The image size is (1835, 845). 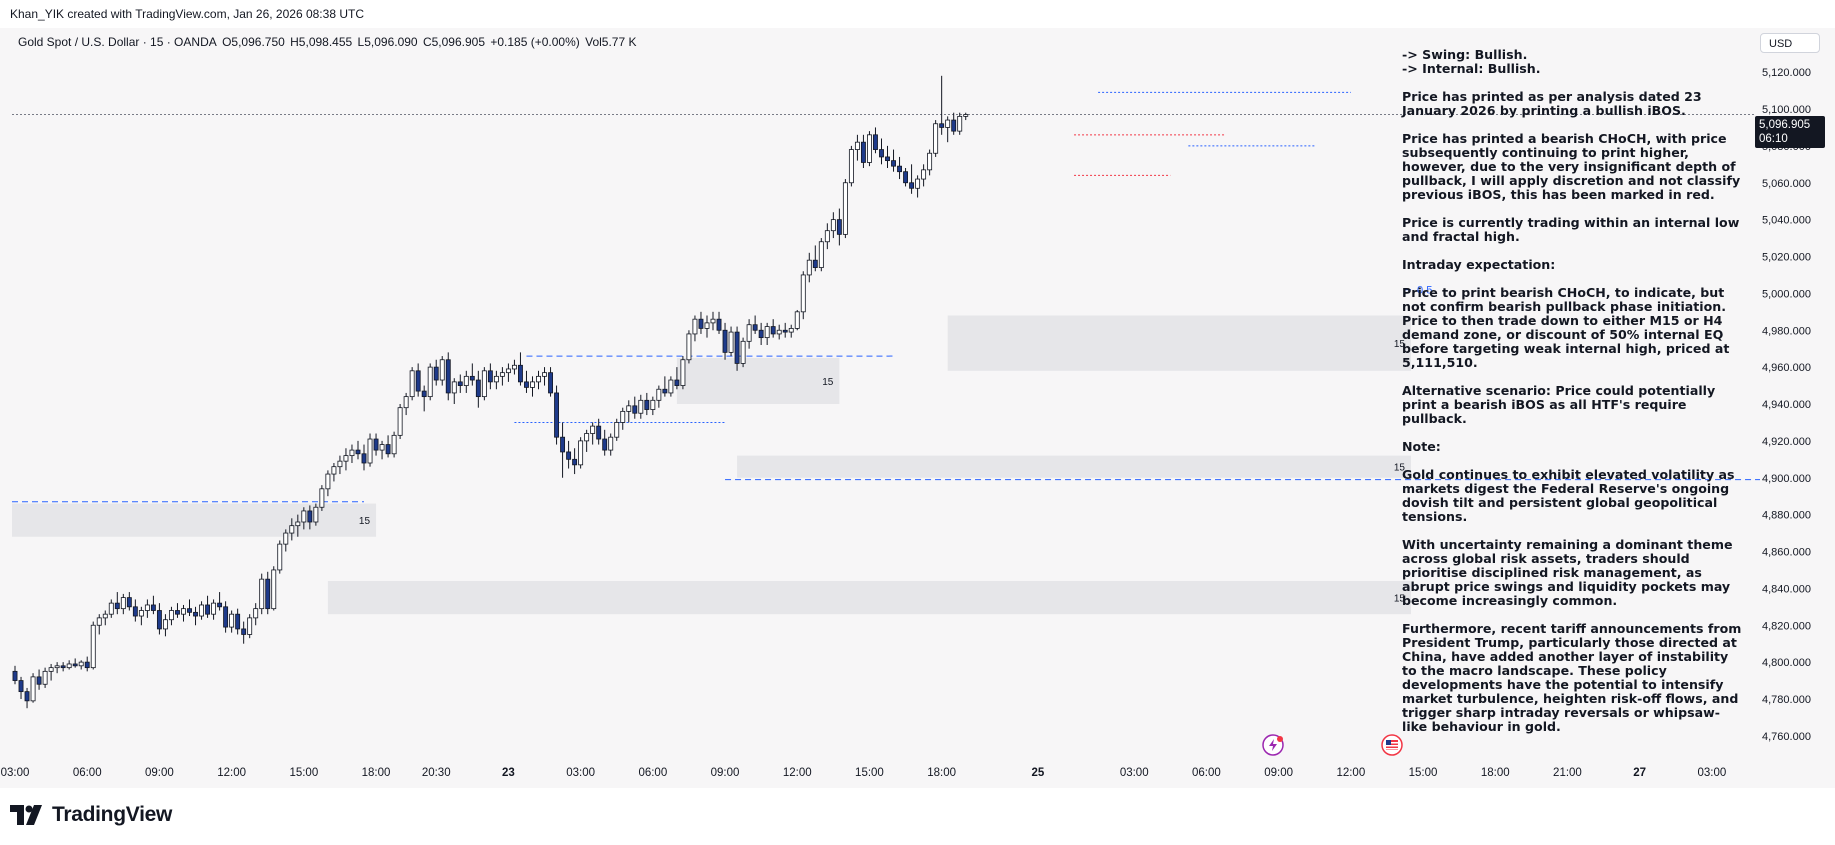 What do you see at coordinates (1273, 745) in the screenshot?
I see `lightning-event-icon` at bounding box center [1273, 745].